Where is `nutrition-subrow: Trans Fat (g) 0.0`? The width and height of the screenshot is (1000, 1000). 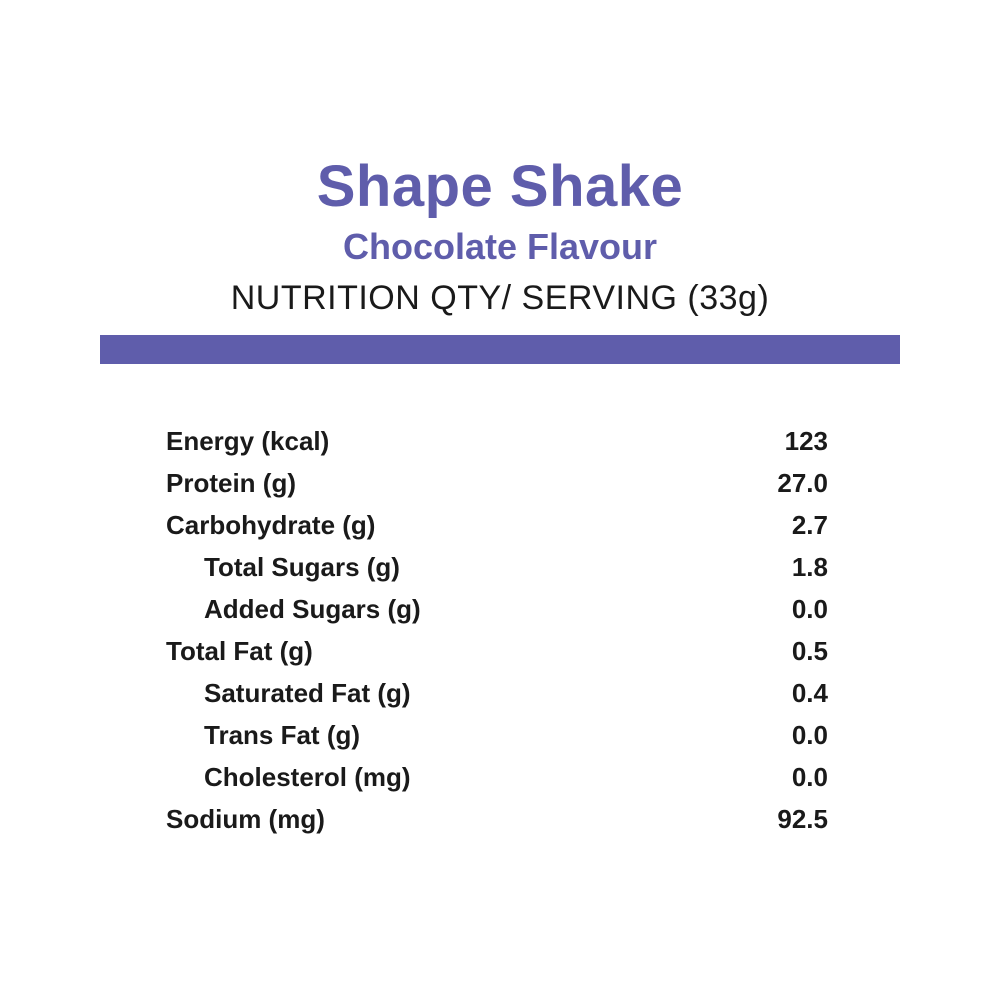 nutrition-subrow: Trans Fat (g) 0.0 is located at coordinates (497, 735).